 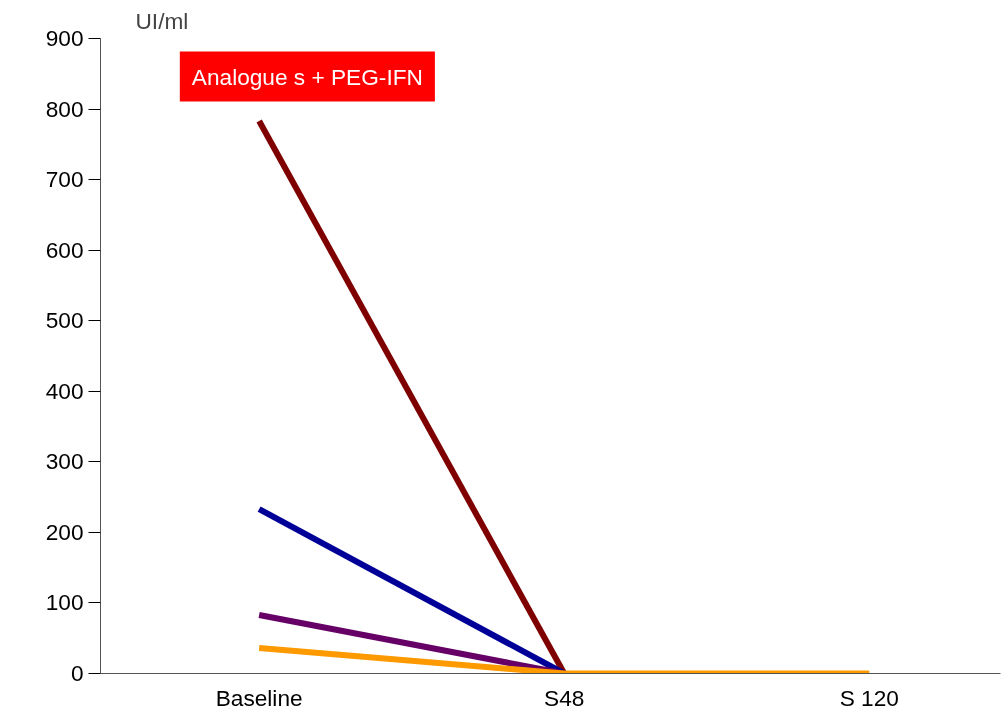 I want to click on x-tick-label: S48, so click(x=564, y=697).